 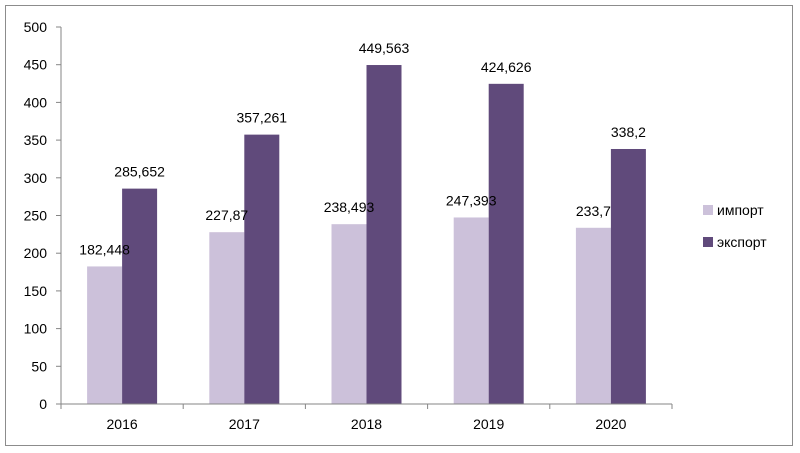 I want to click on legend-swatch-export, so click(x=708, y=242).